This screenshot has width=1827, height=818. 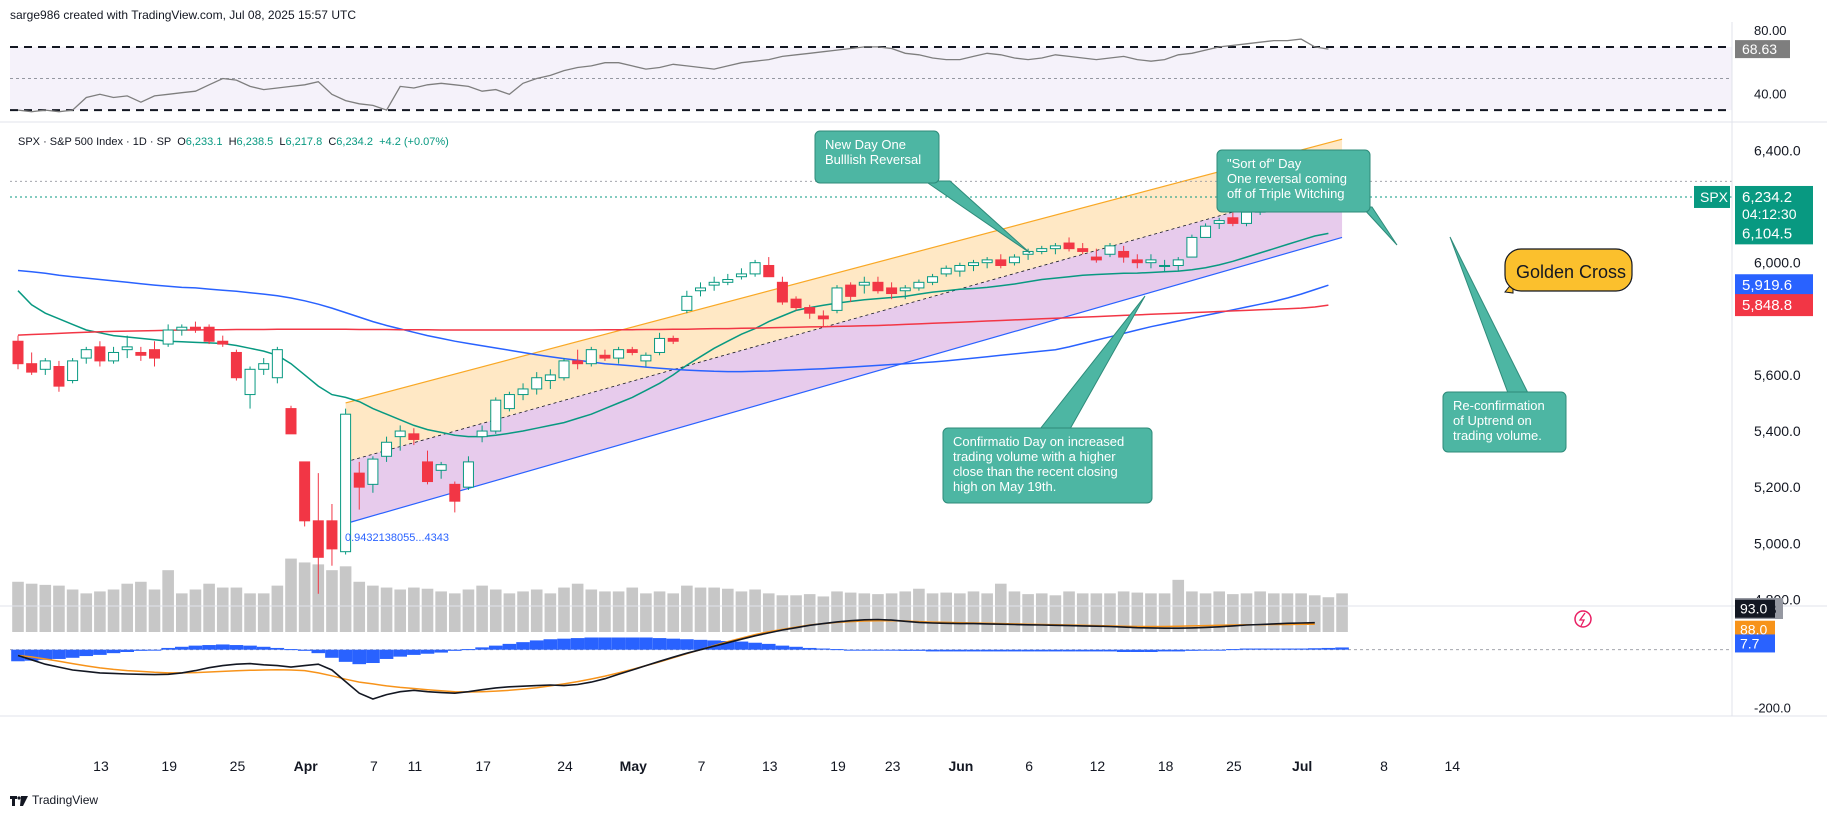 I want to click on tradingview-brand-name: TradingView, so click(x=65, y=800).